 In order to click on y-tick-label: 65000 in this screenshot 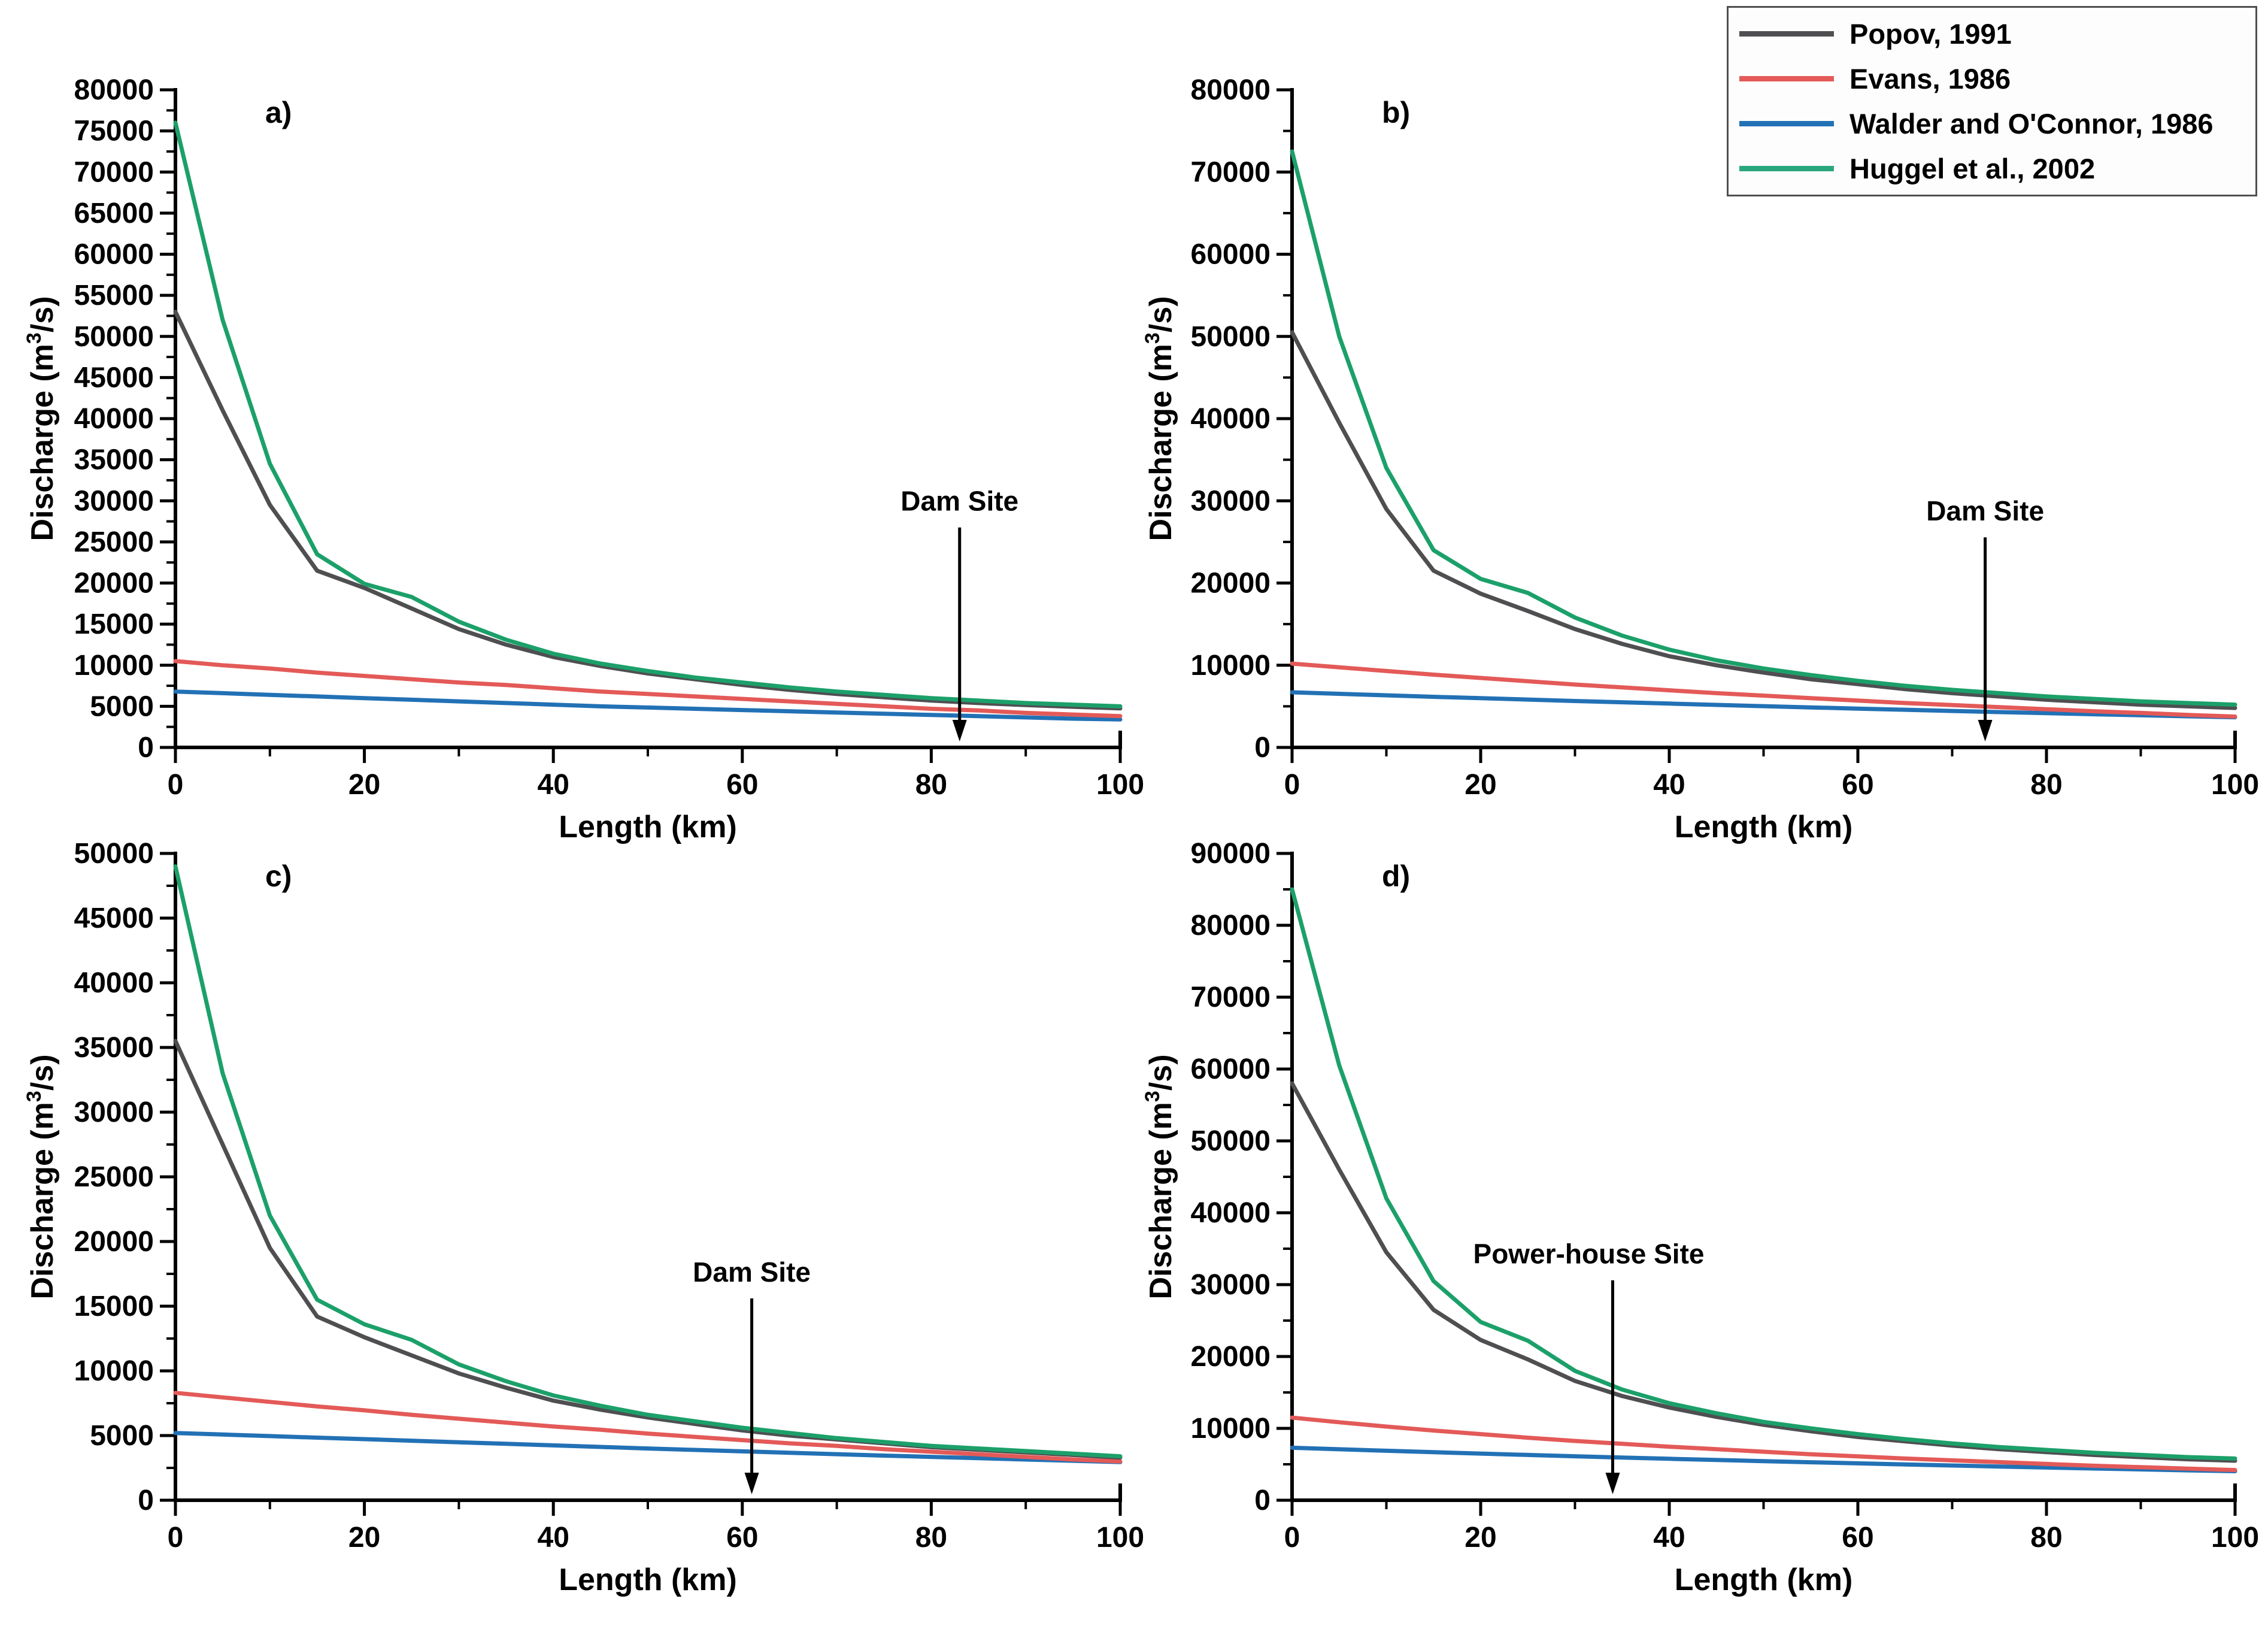, I will do `click(114, 213)`.